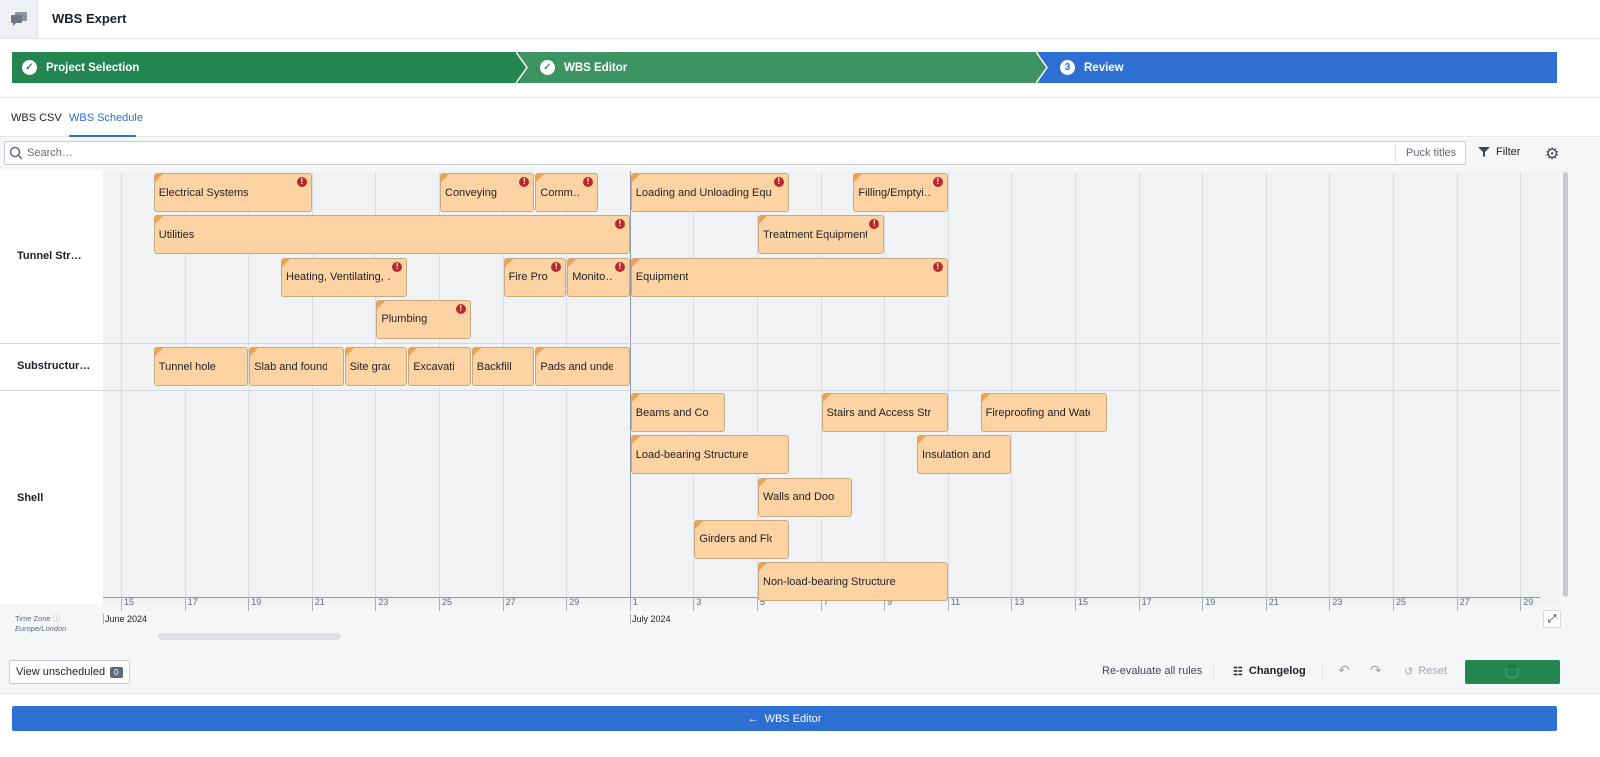 The image size is (1600, 757). What do you see at coordinates (1344, 670) in the screenshot?
I see `undo-icon: ↶` at bounding box center [1344, 670].